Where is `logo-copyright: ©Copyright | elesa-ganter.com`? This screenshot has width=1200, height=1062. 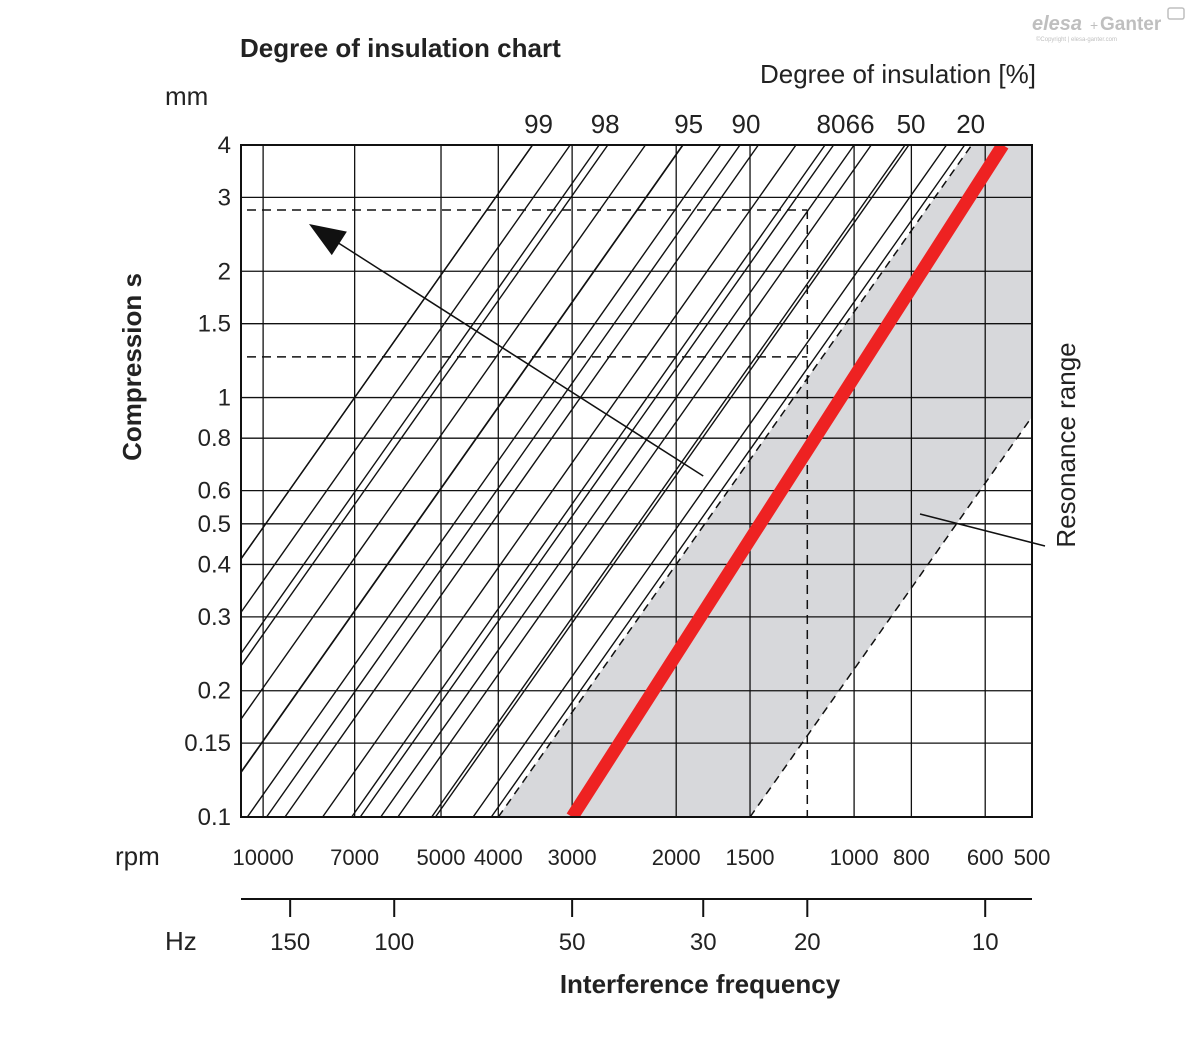
logo-copyright: ©Copyright | elesa-ganter.com is located at coordinates (1076, 39).